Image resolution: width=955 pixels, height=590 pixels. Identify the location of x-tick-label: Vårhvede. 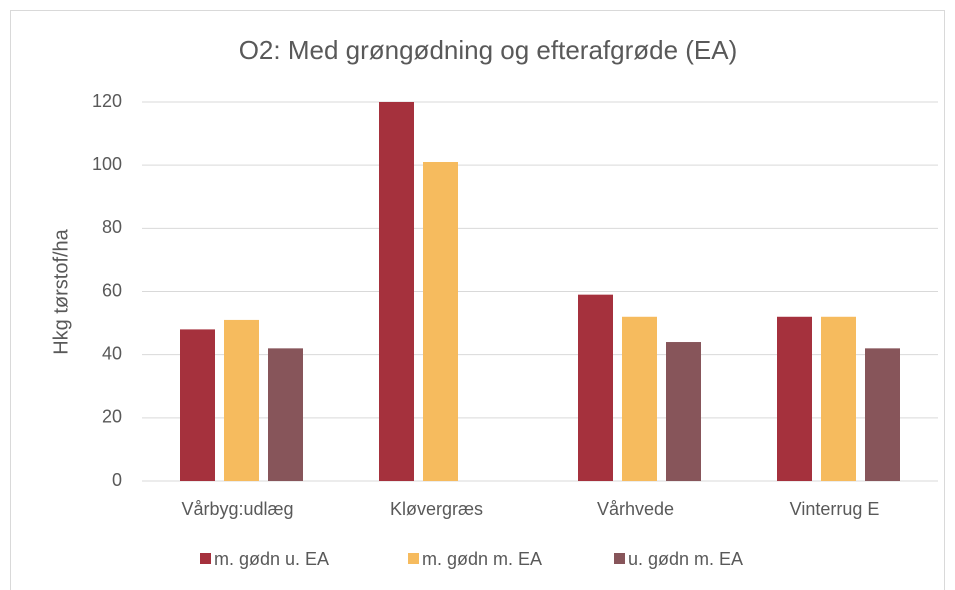
(635, 509).